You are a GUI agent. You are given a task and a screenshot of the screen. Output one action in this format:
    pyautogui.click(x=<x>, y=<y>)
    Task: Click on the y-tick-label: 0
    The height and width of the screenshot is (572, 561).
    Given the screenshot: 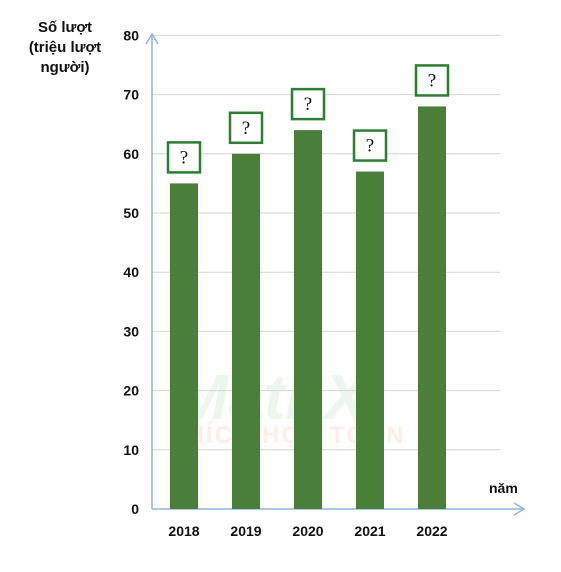 What is the action you would take?
    pyautogui.click(x=135, y=509)
    